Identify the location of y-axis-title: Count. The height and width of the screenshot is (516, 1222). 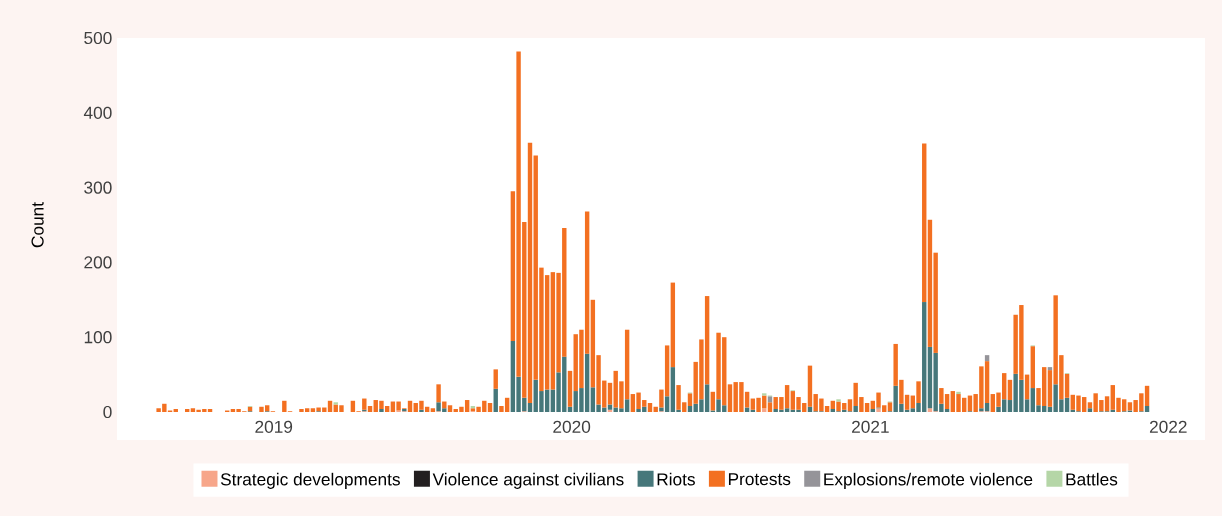
(37, 225).